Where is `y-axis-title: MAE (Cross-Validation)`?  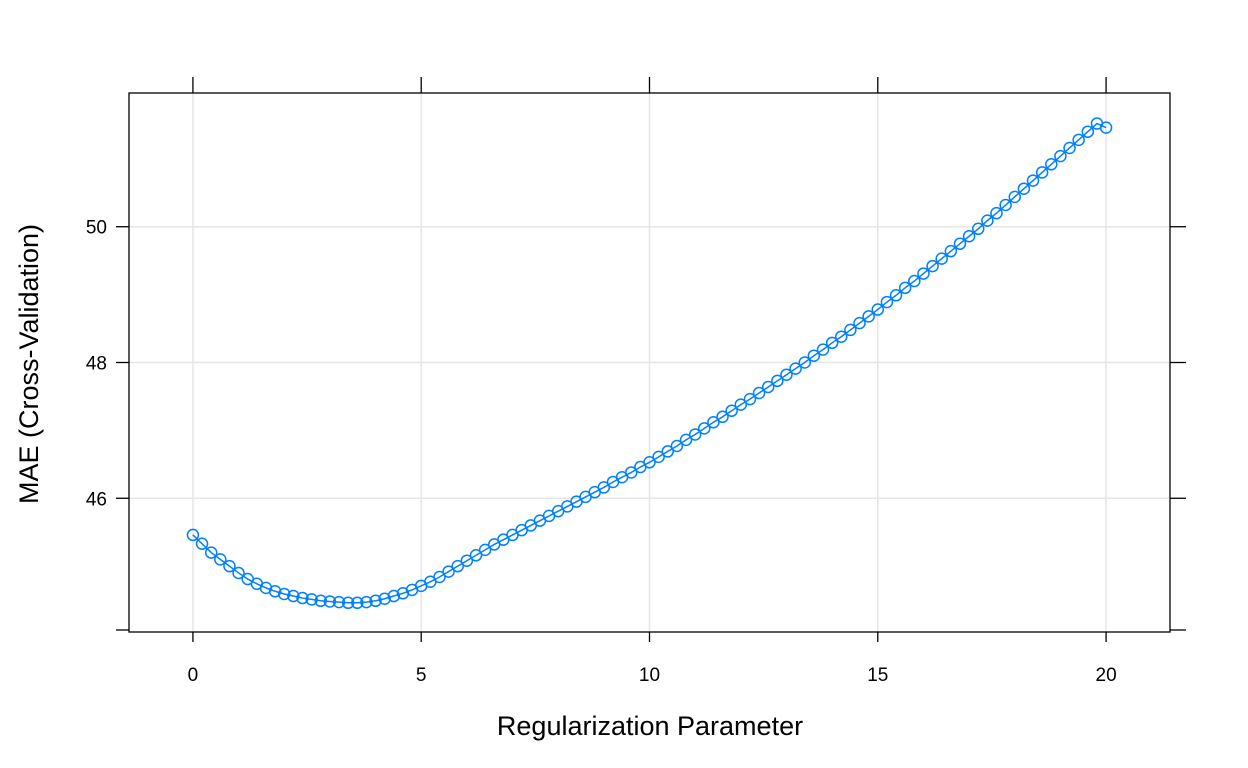
y-axis-title: MAE (Cross-Validation) is located at coordinates (29, 364).